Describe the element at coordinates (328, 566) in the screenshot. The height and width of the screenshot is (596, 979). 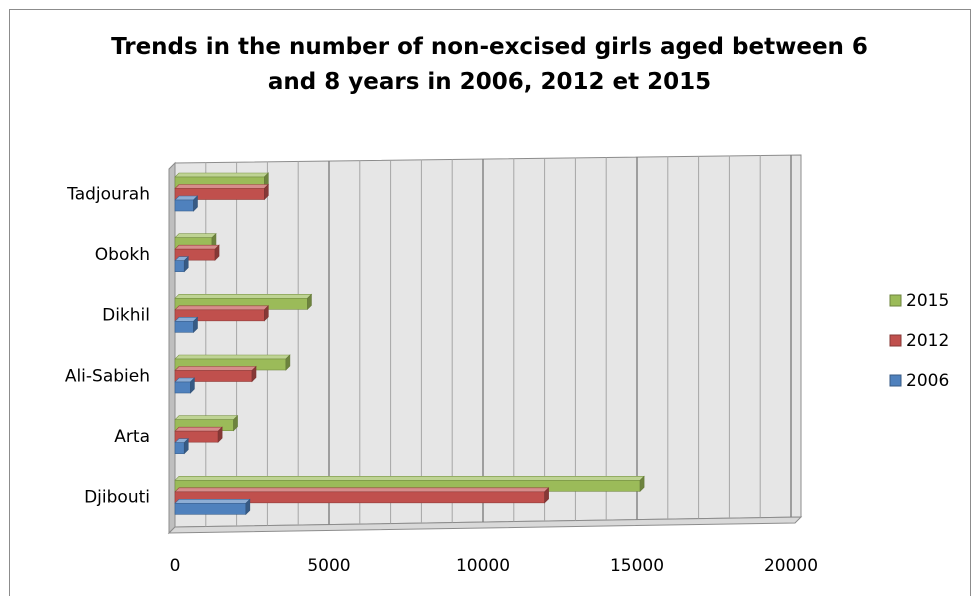
I see `x-tick-label: 5000` at that location.